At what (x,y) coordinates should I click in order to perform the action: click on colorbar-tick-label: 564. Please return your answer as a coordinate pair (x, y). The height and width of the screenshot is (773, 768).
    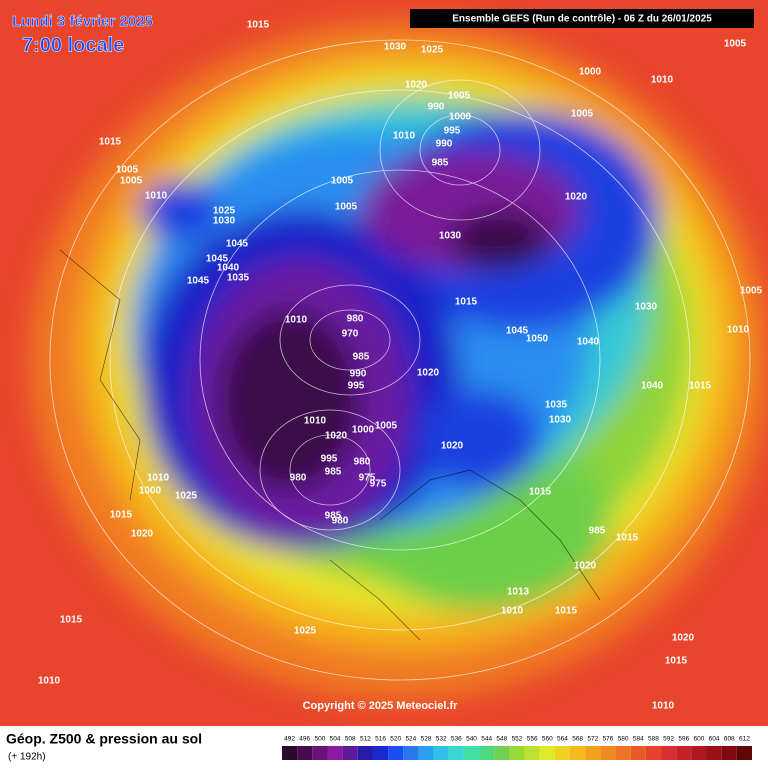
    Looking at the image, I should click on (562, 739).